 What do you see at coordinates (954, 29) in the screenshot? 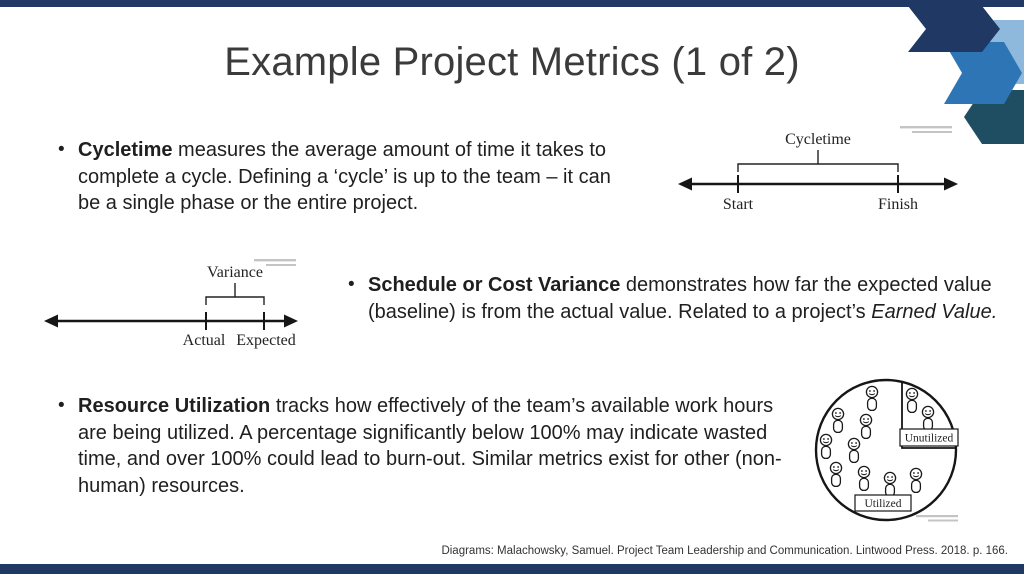
I see `corner-shape-navy` at bounding box center [954, 29].